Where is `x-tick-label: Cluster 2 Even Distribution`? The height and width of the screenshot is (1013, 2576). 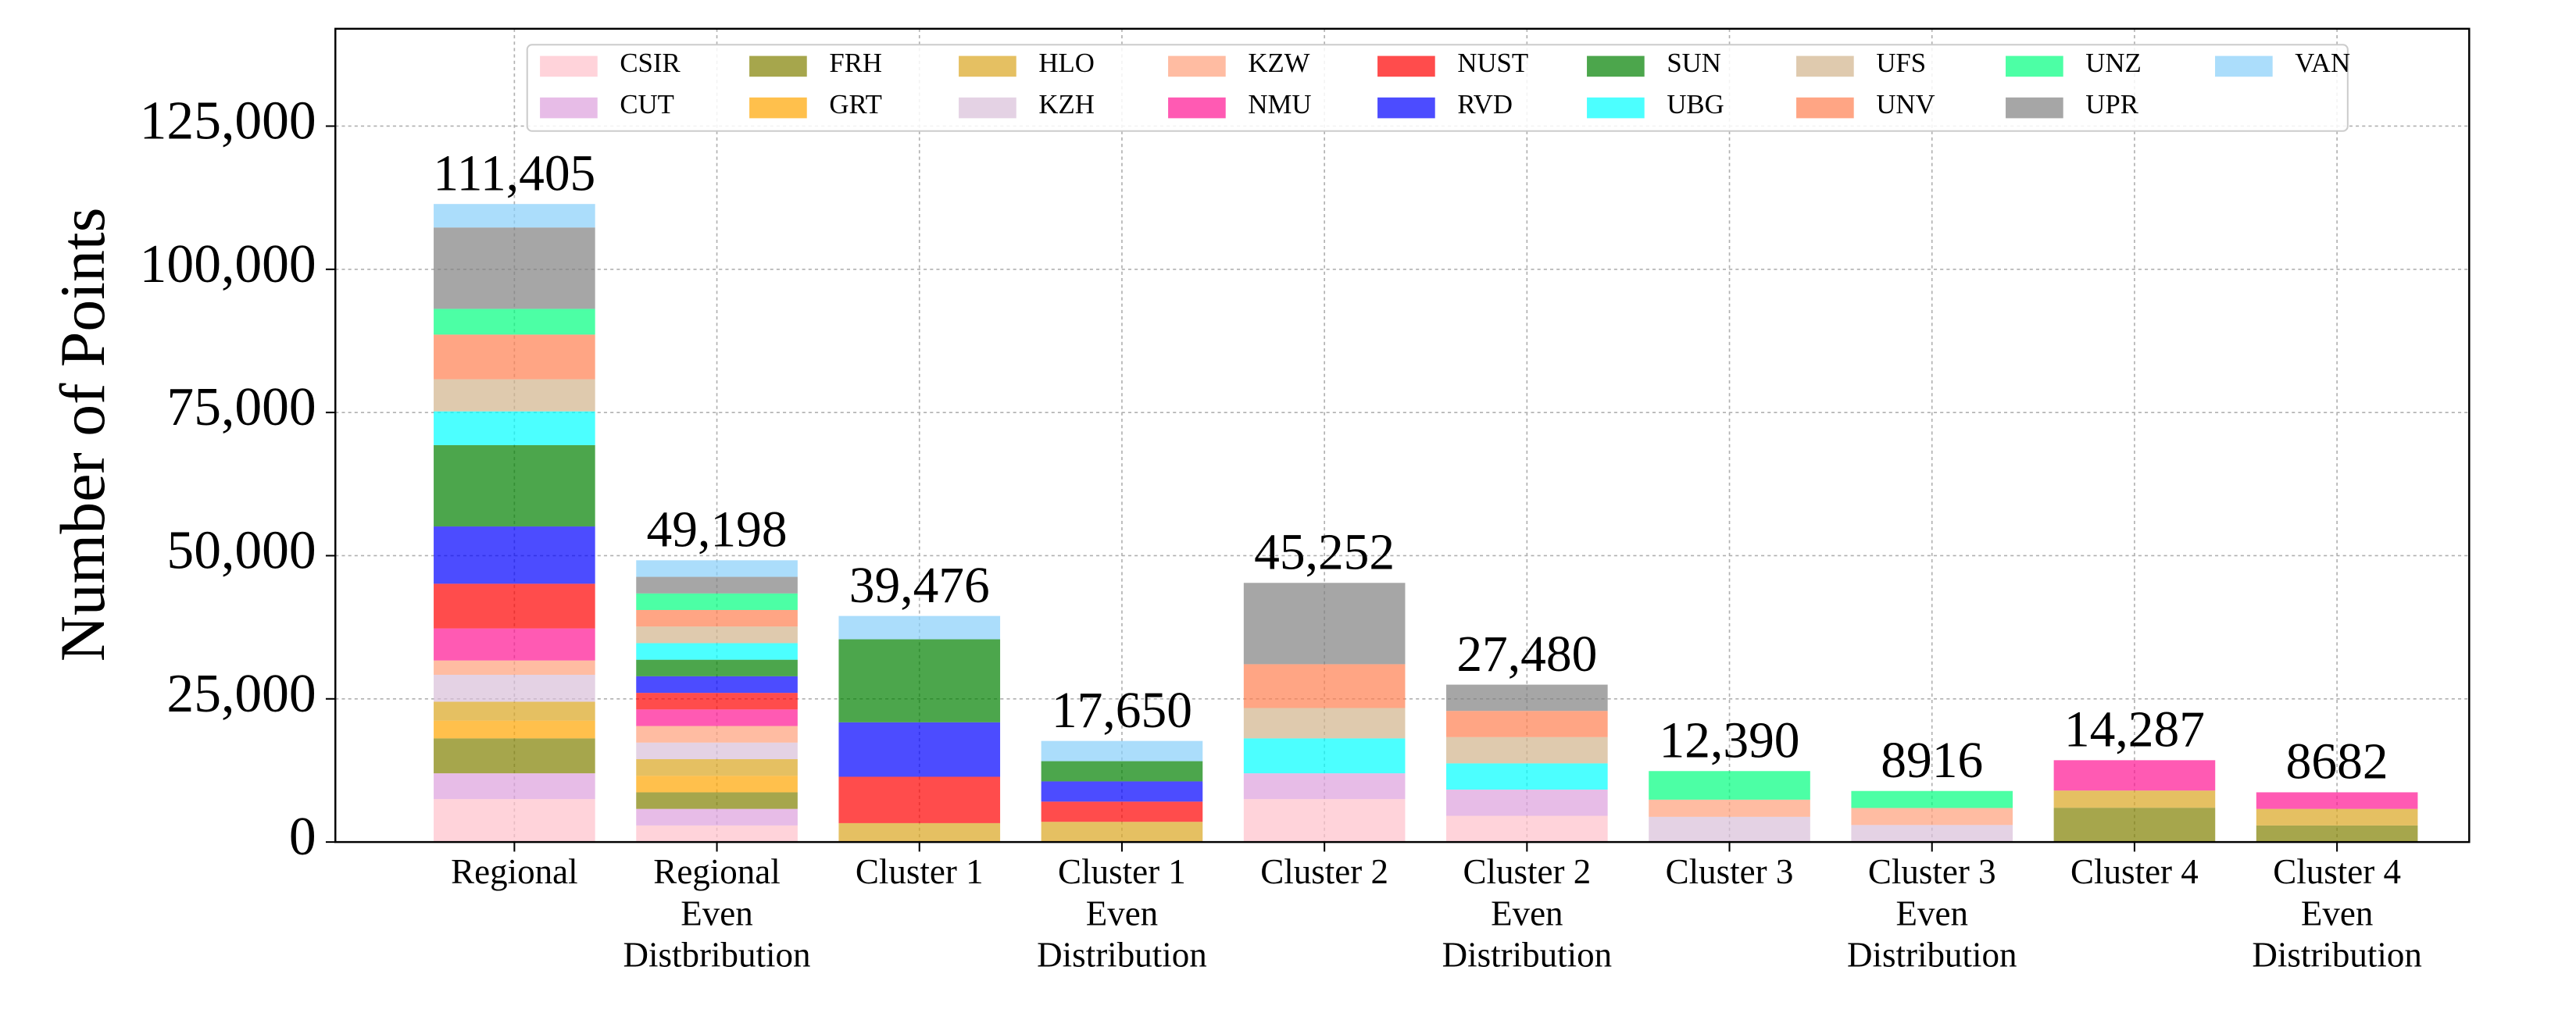 x-tick-label: Cluster 2 Even Distribution is located at coordinates (1528, 913).